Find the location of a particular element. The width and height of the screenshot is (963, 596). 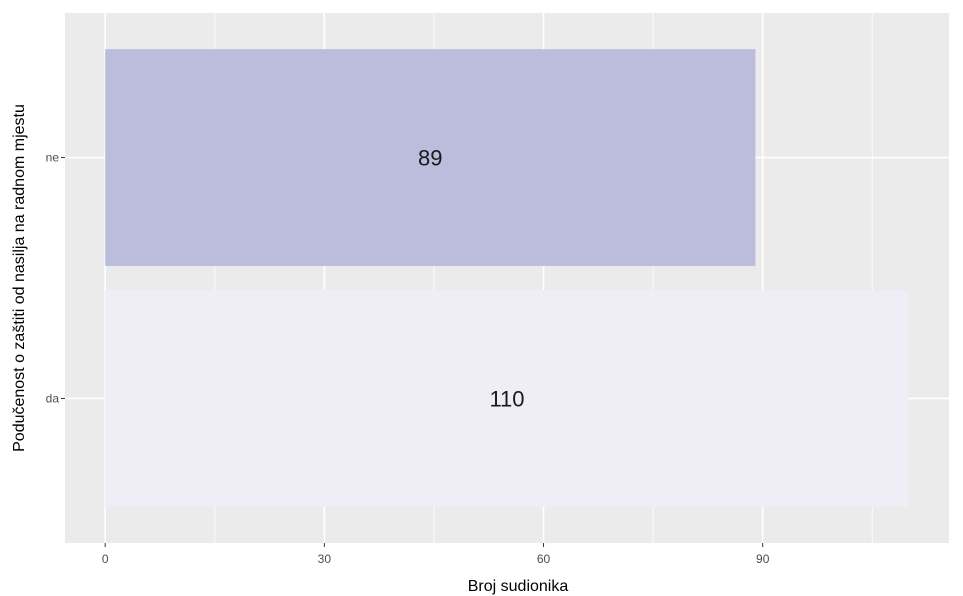

x-axis-title: Broj sudionika is located at coordinates (518, 586).